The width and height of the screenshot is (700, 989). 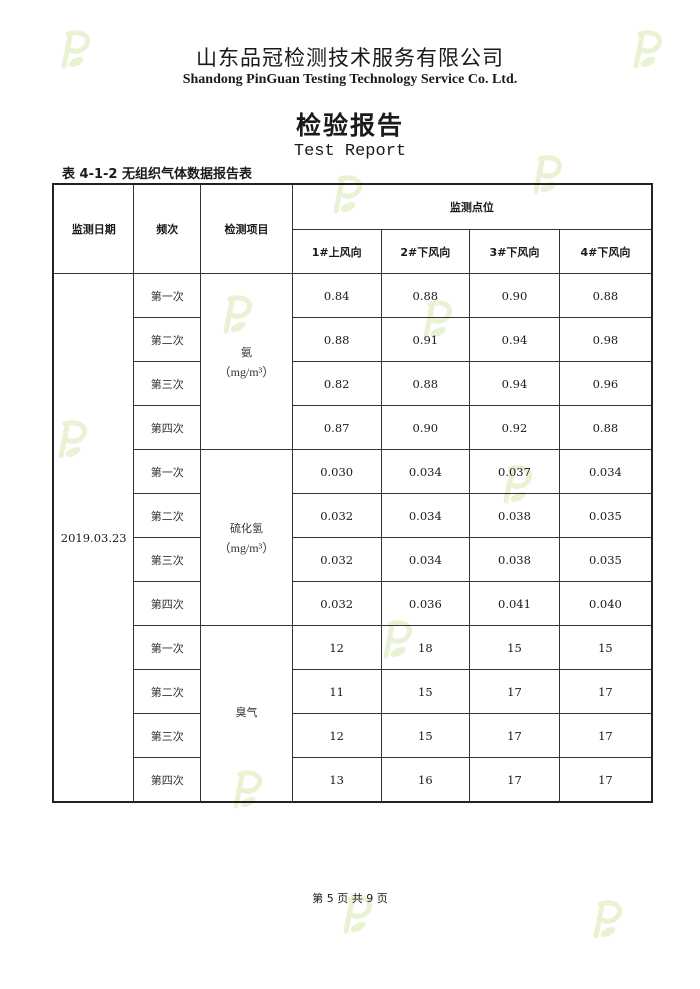 What do you see at coordinates (336, 780) in the screenshot?
I see `value-cell: 13` at bounding box center [336, 780].